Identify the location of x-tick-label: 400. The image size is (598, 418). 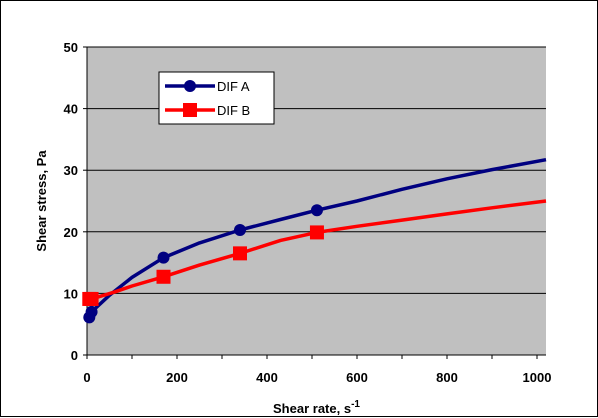
(267, 377).